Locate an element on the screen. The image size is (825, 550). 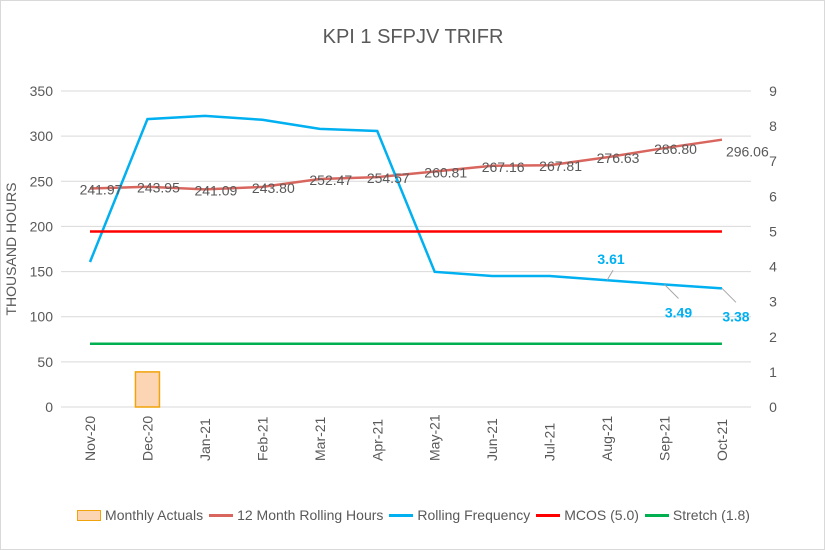
legend-item: Monthly Actuals is located at coordinates (140, 515).